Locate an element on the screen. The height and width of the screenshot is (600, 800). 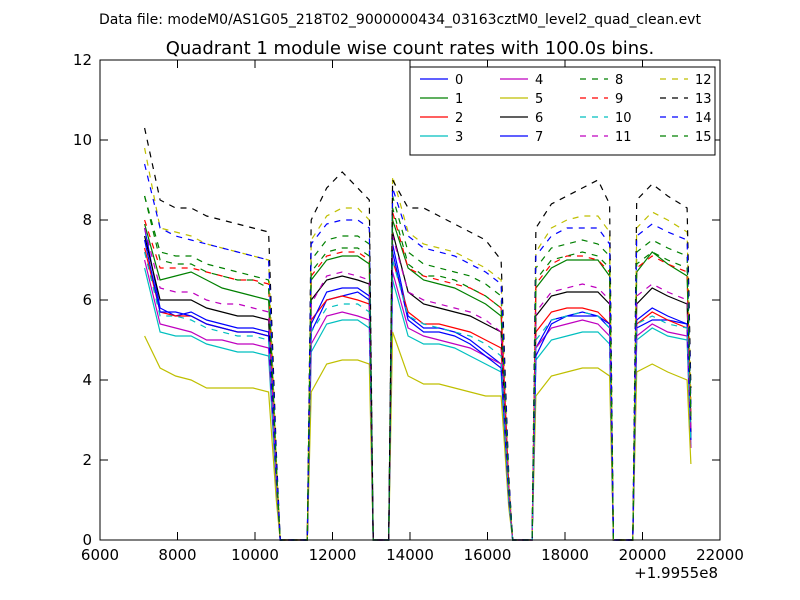
y-tick-label: 6 is located at coordinates (87, 300).